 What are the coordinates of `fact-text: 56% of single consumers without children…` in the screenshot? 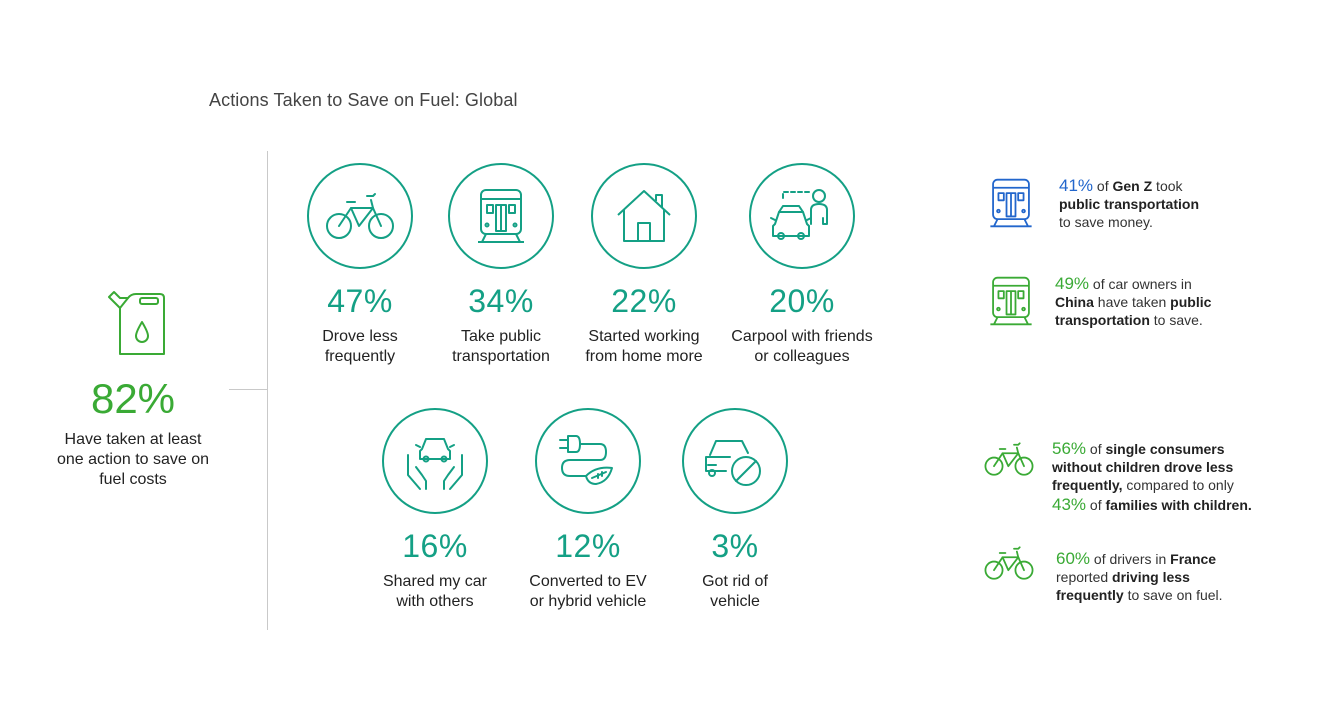 It's located at (1152, 476).